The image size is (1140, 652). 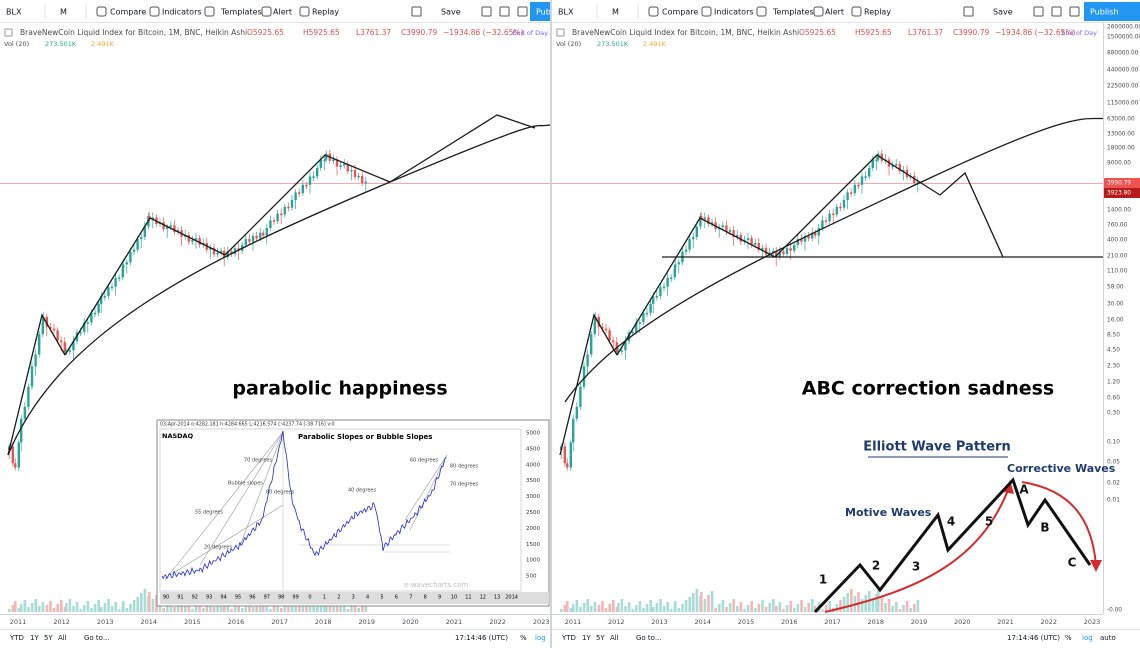 What do you see at coordinates (1108, 638) in the screenshot?
I see `auto-toggle: auto` at bounding box center [1108, 638].